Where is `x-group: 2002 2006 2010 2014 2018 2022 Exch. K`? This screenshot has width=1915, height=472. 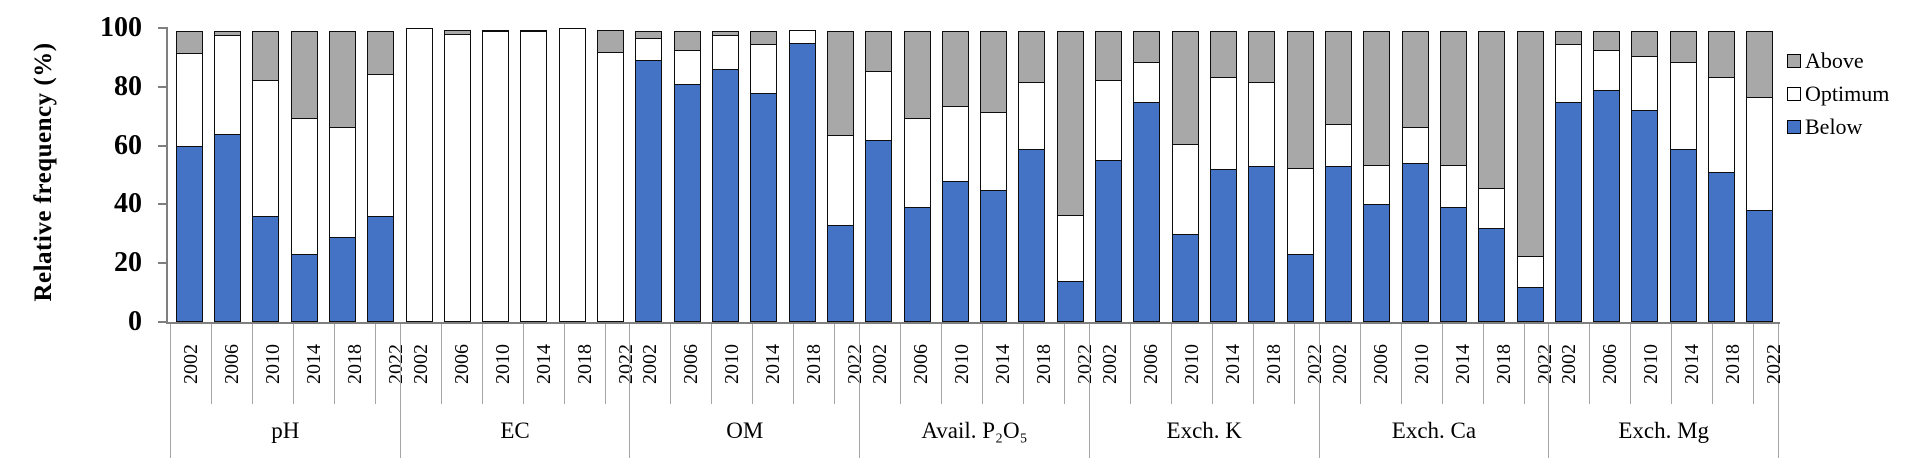
x-group: 2002 2006 2010 2014 2018 2022 Exch. K is located at coordinates (1207, 391).